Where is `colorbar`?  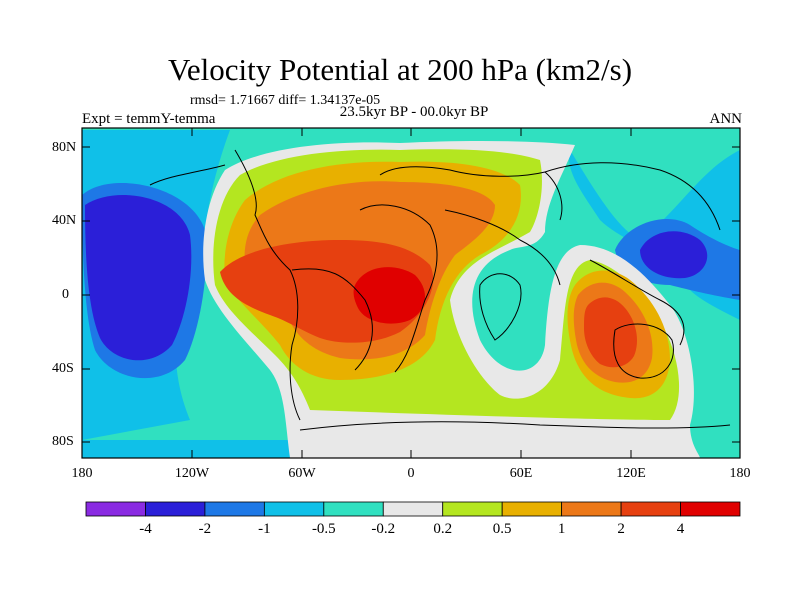 colorbar is located at coordinates (413, 509).